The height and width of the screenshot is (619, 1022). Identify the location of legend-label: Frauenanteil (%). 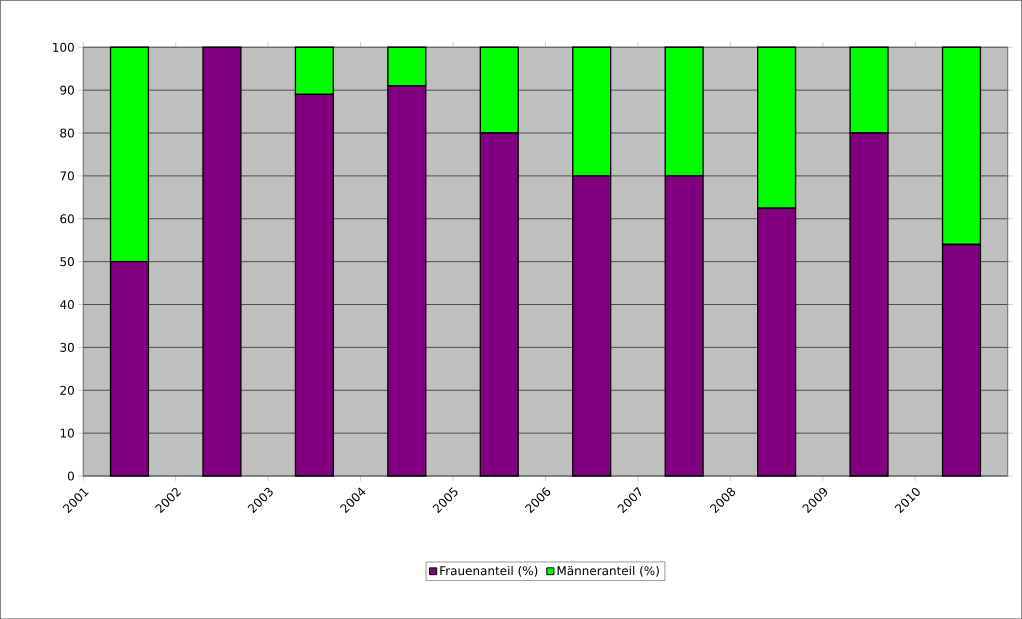
(489, 571).